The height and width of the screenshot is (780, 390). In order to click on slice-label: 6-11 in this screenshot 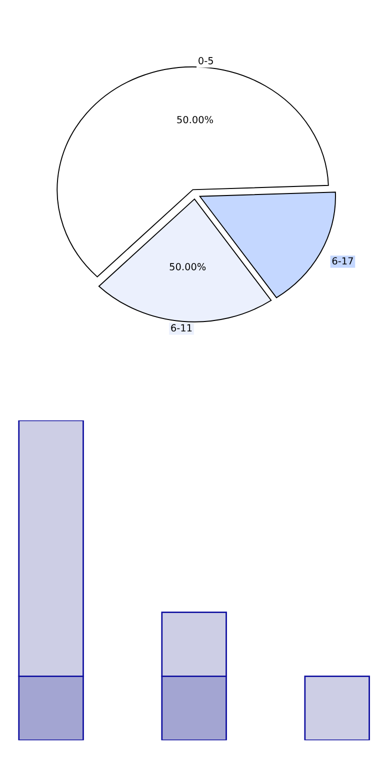, I will do `click(181, 328)`.